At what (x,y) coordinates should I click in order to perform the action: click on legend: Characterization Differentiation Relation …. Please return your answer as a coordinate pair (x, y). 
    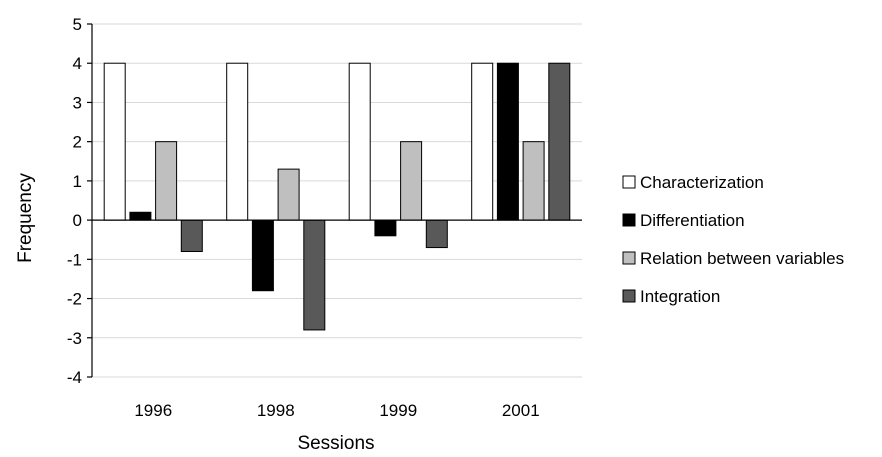
    Looking at the image, I should click on (733, 239).